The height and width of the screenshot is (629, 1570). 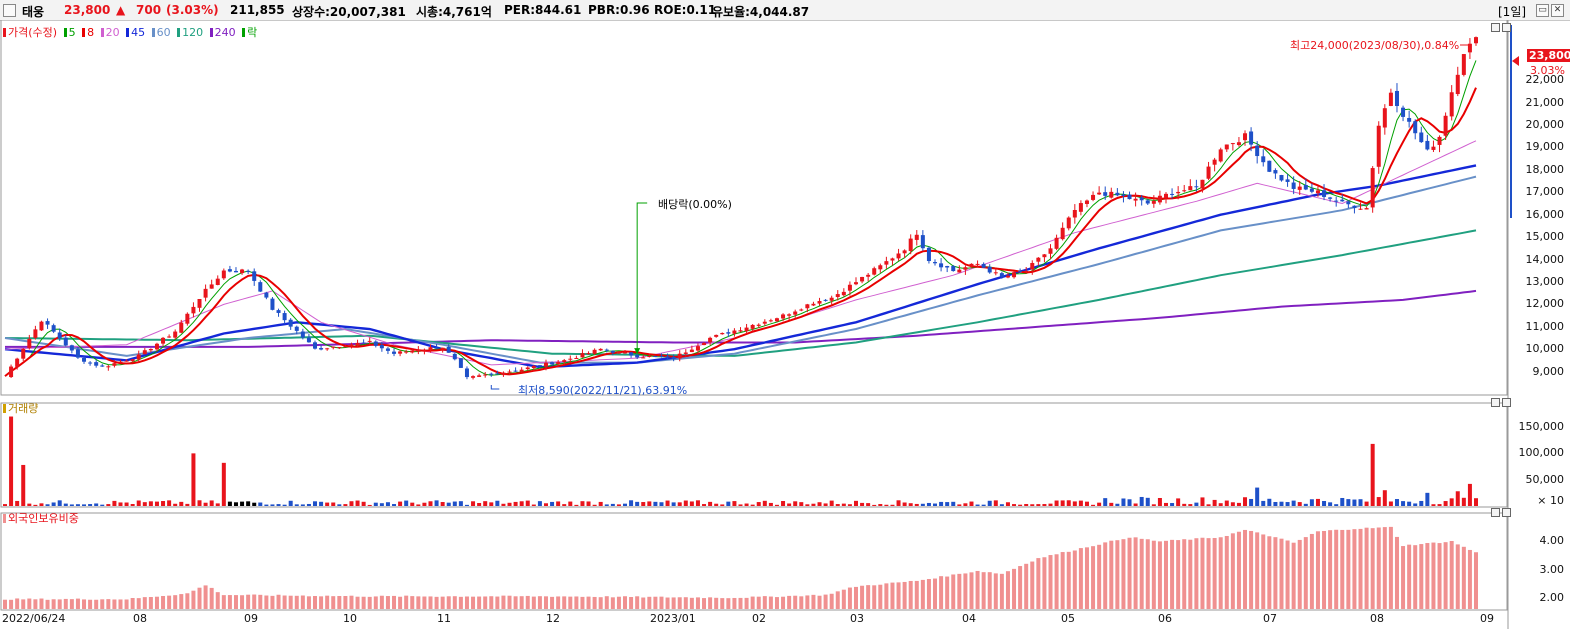 I want to click on legend-ma120: 120, so click(x=190, y=32).